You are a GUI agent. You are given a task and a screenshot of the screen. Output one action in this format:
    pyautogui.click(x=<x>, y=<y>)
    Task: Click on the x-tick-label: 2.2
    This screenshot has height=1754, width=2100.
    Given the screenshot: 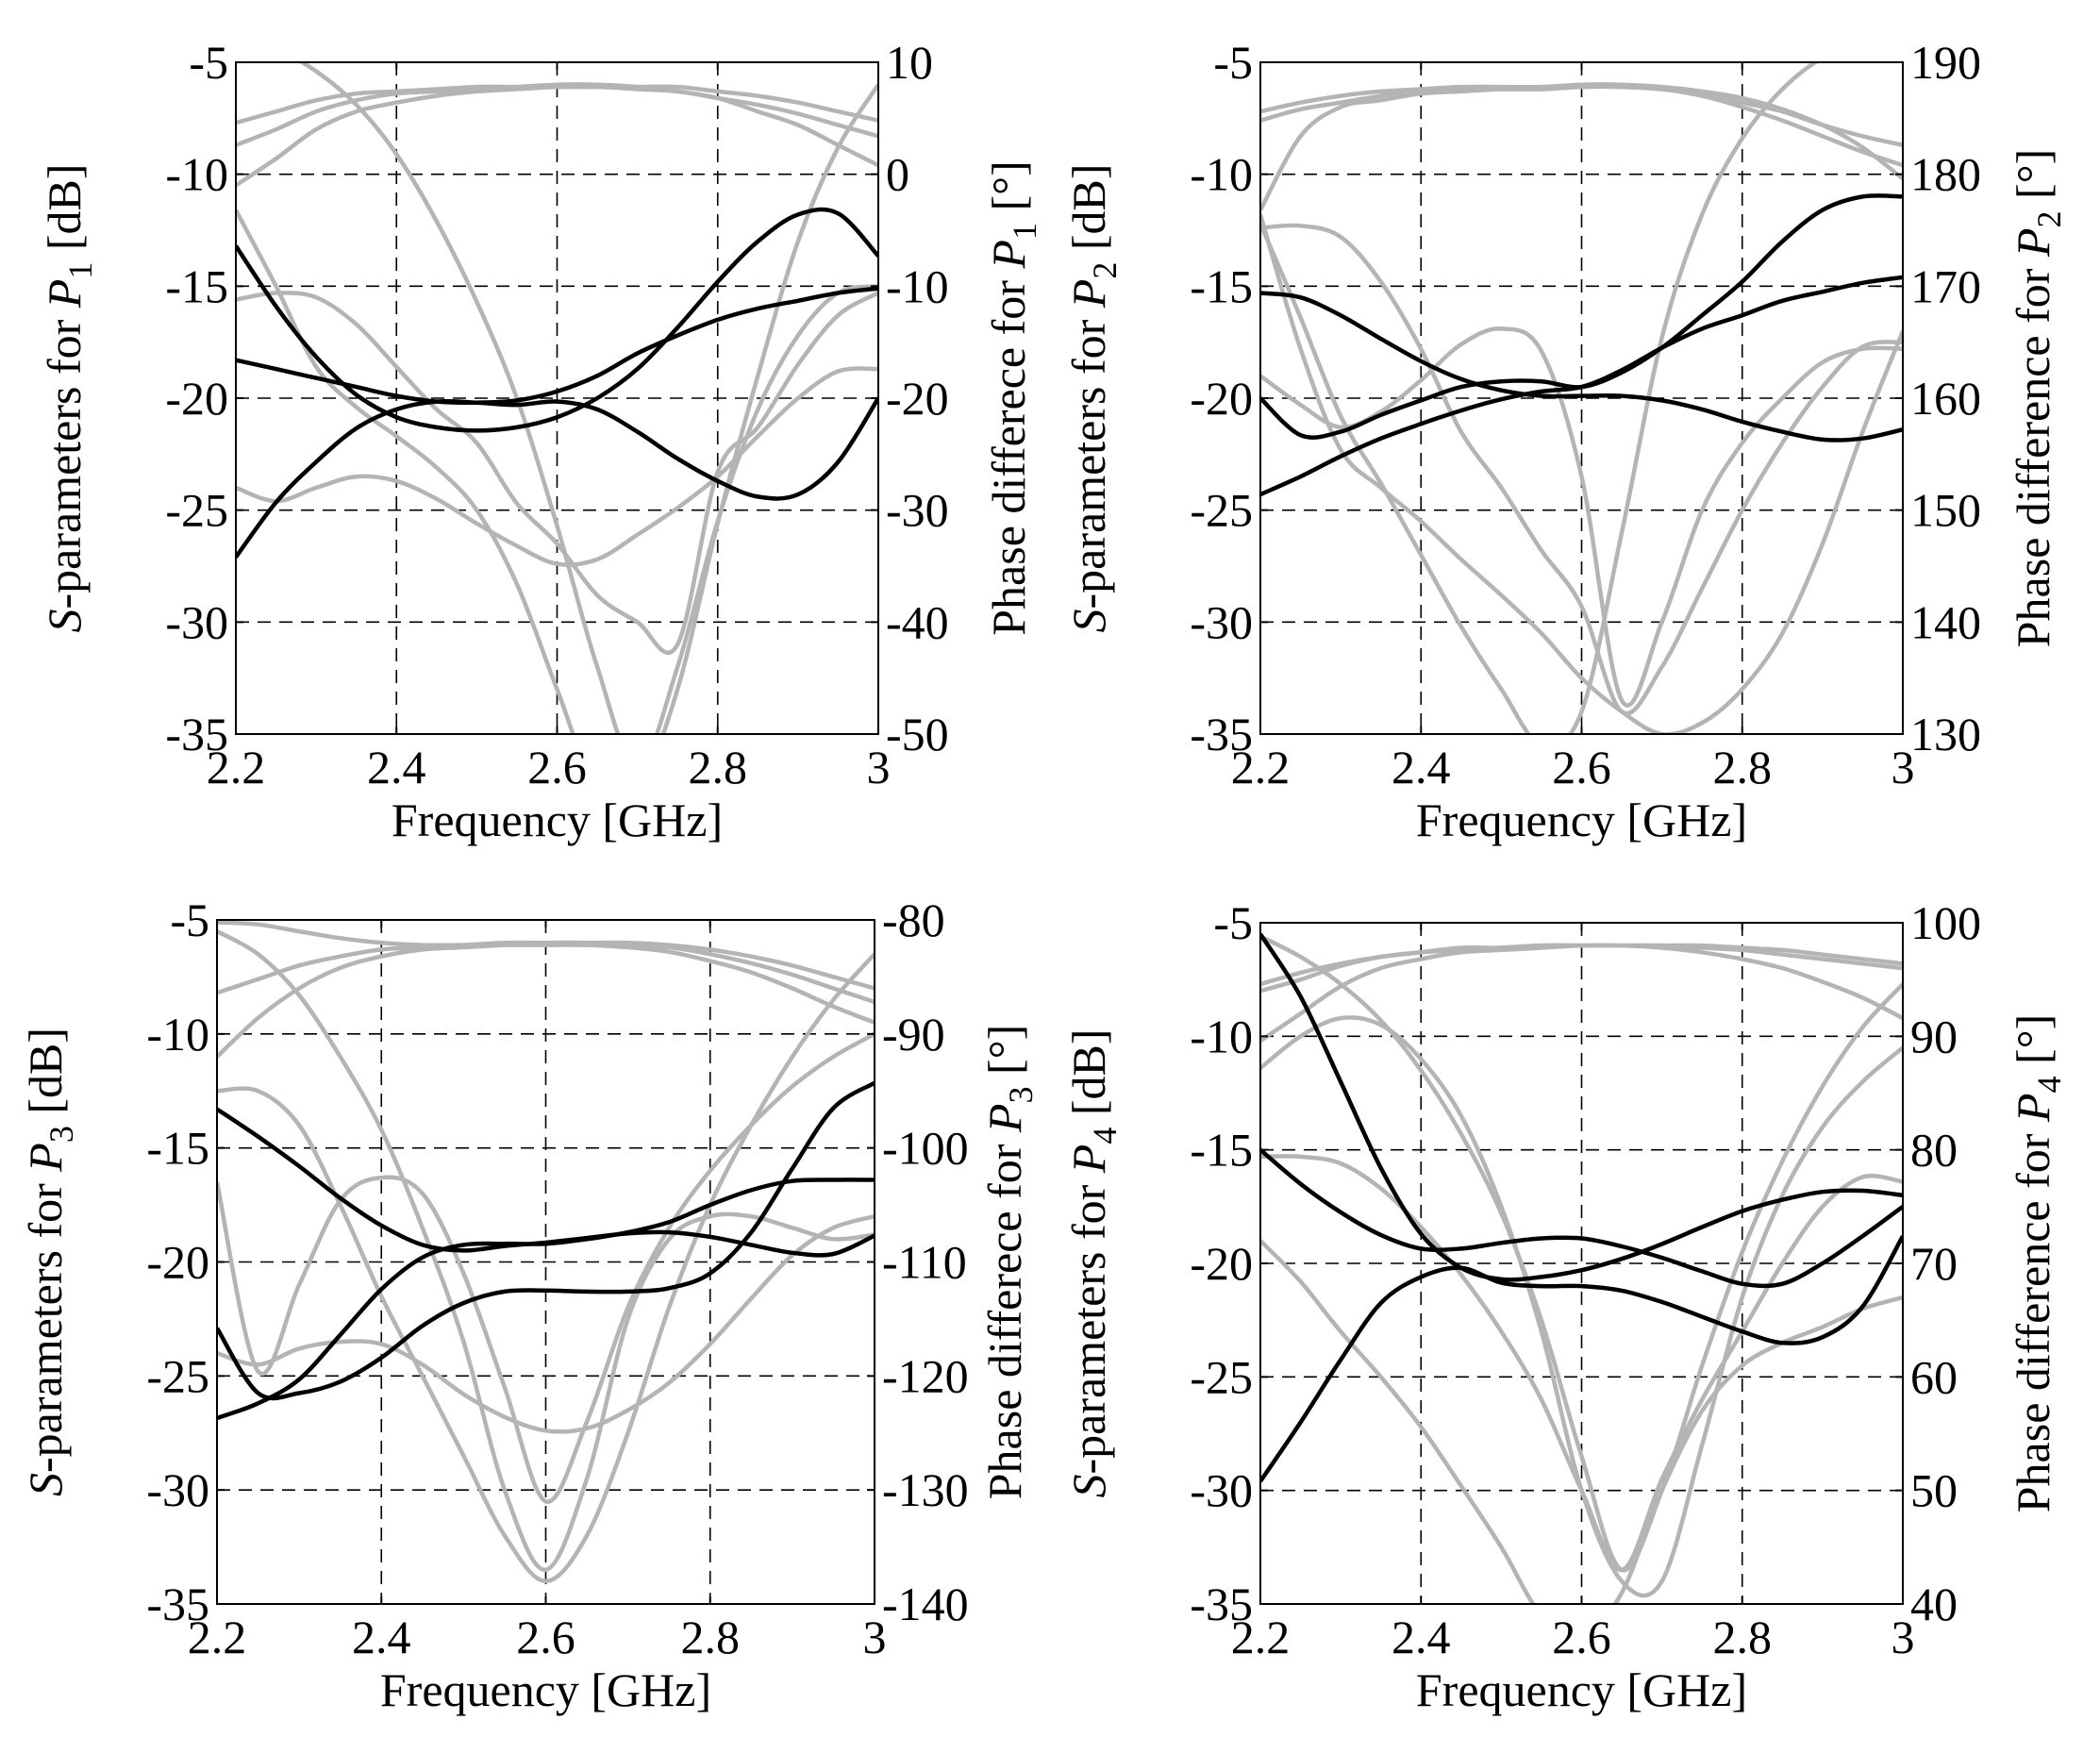 What is the action you would take?
    pyautogui.click(x=1261, y=1637)
    